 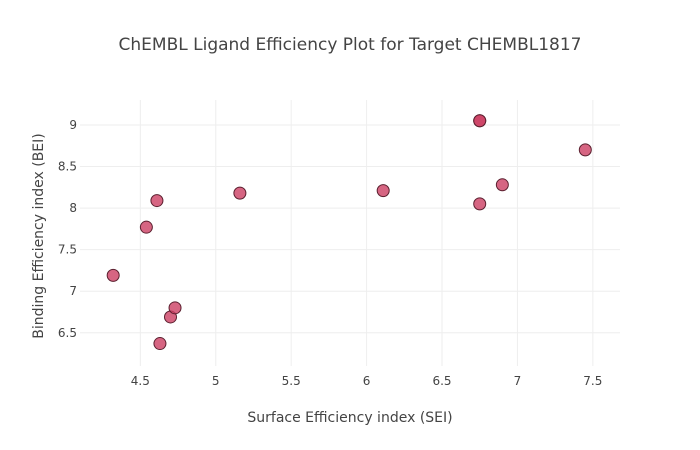 I want to click on y-tick-label: 7, so click(x=73, y=291).